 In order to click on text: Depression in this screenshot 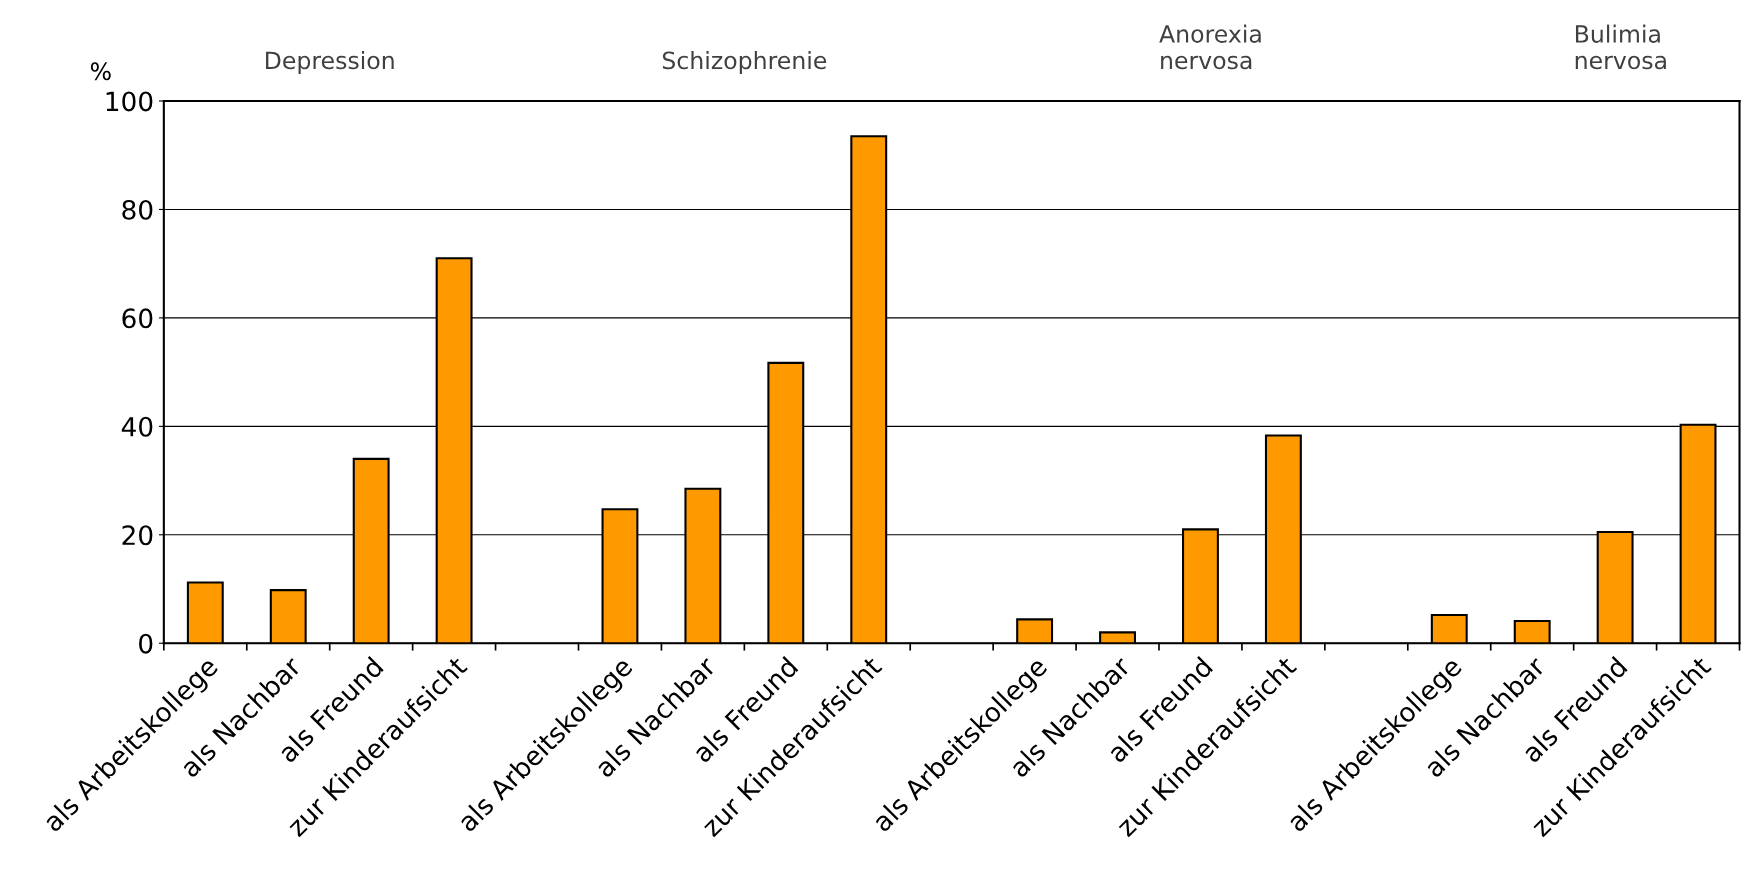, I will do `click(330, 62)`.